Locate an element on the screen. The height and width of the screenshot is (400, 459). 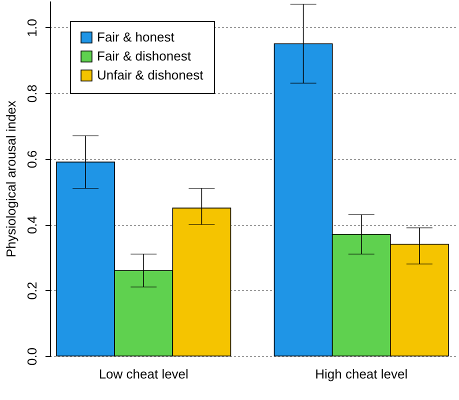
x-tick-label: Low cheat level is located at coordinates (143, 374).